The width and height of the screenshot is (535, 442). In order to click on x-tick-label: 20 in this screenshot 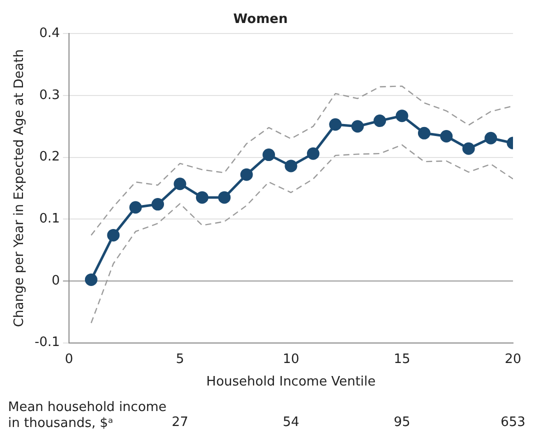, I will do `click(513, 359)`.